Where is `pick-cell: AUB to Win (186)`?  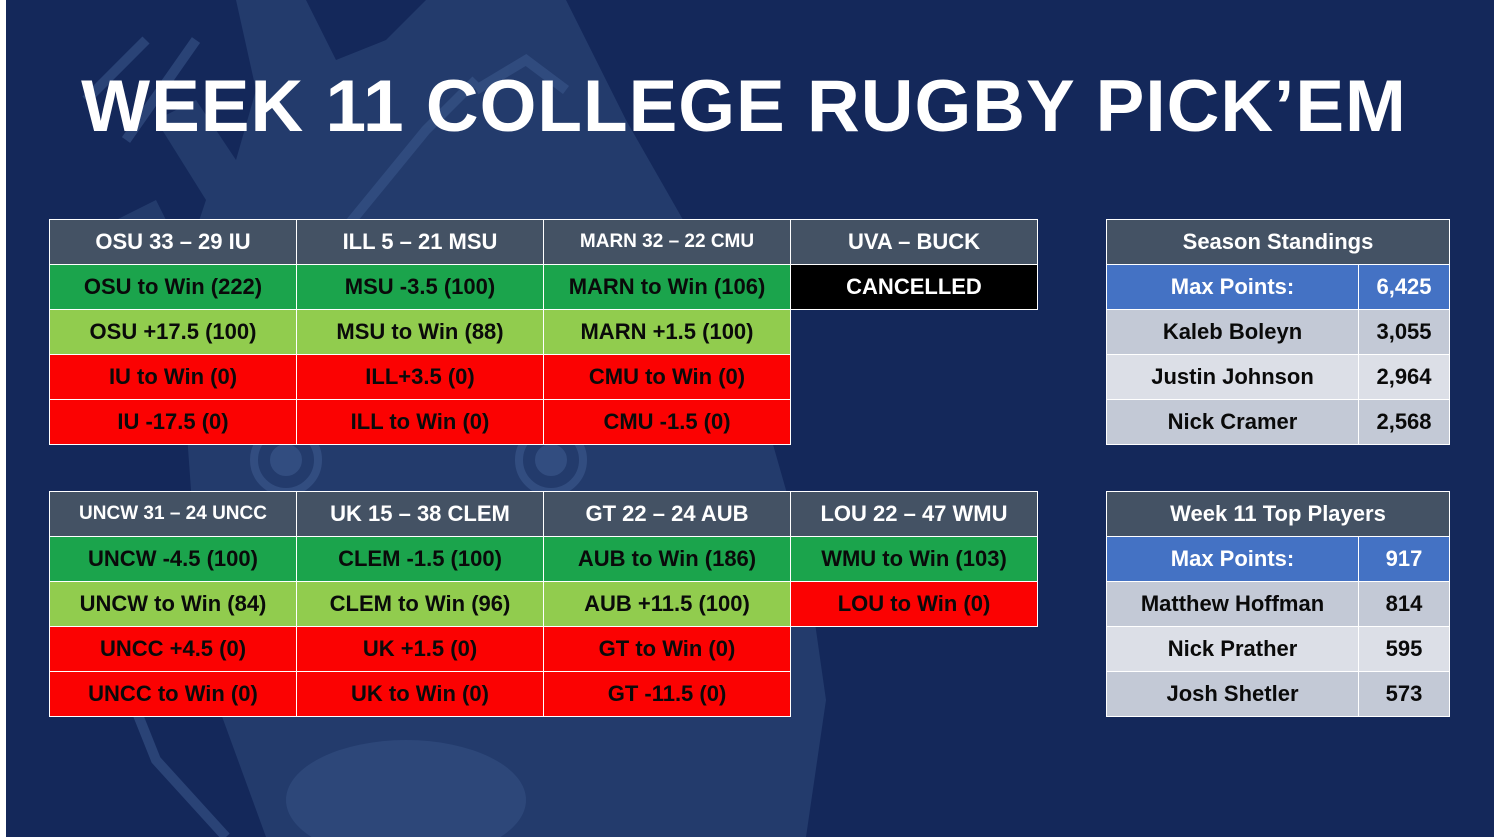 pick-cell: AUB to Win (186) is located at coordinates (667, 559).